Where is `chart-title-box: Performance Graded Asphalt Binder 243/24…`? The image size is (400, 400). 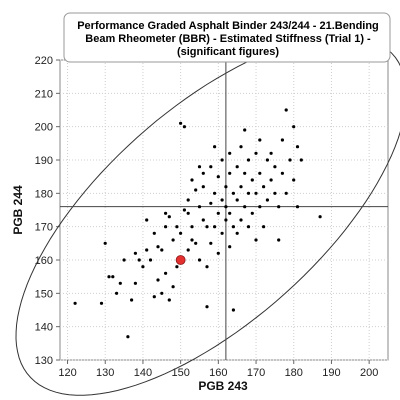 chart-title-box: Performance Graded Asphalt Binder 243/24… is located at coordinates (227, 37).